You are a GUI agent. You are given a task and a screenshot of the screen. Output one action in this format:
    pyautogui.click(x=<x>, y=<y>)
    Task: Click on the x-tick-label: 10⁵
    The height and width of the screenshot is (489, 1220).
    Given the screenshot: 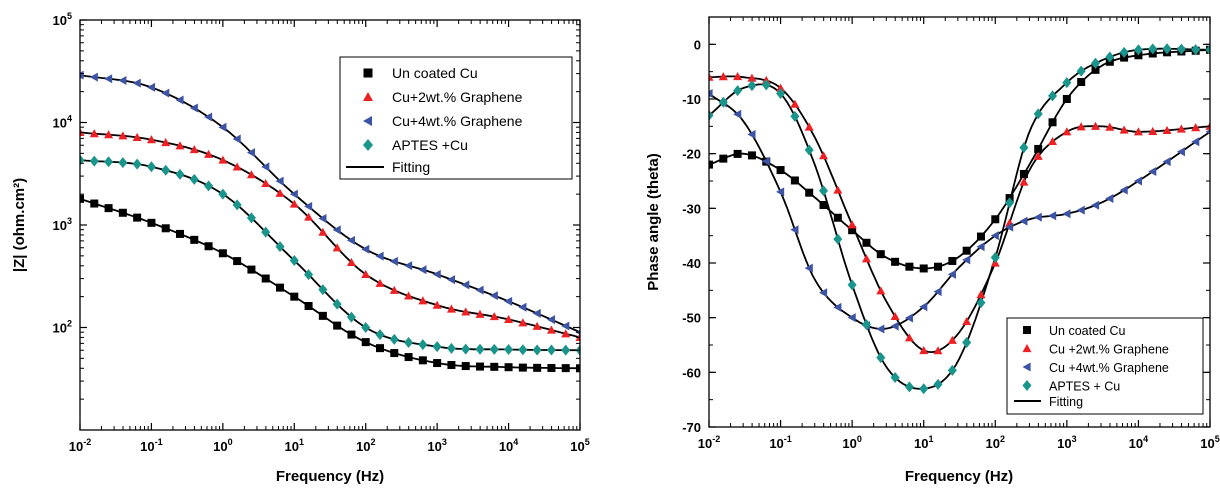 What is the action you would take?
    pyautogui.click(x=1209, y=442)
    